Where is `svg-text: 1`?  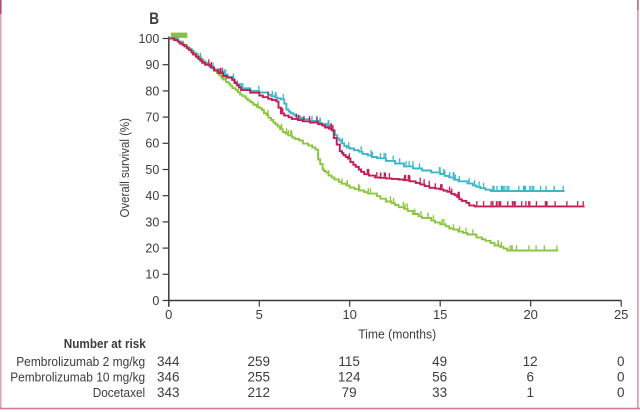
svg-text: 1 is located at coordinates (530, 392).